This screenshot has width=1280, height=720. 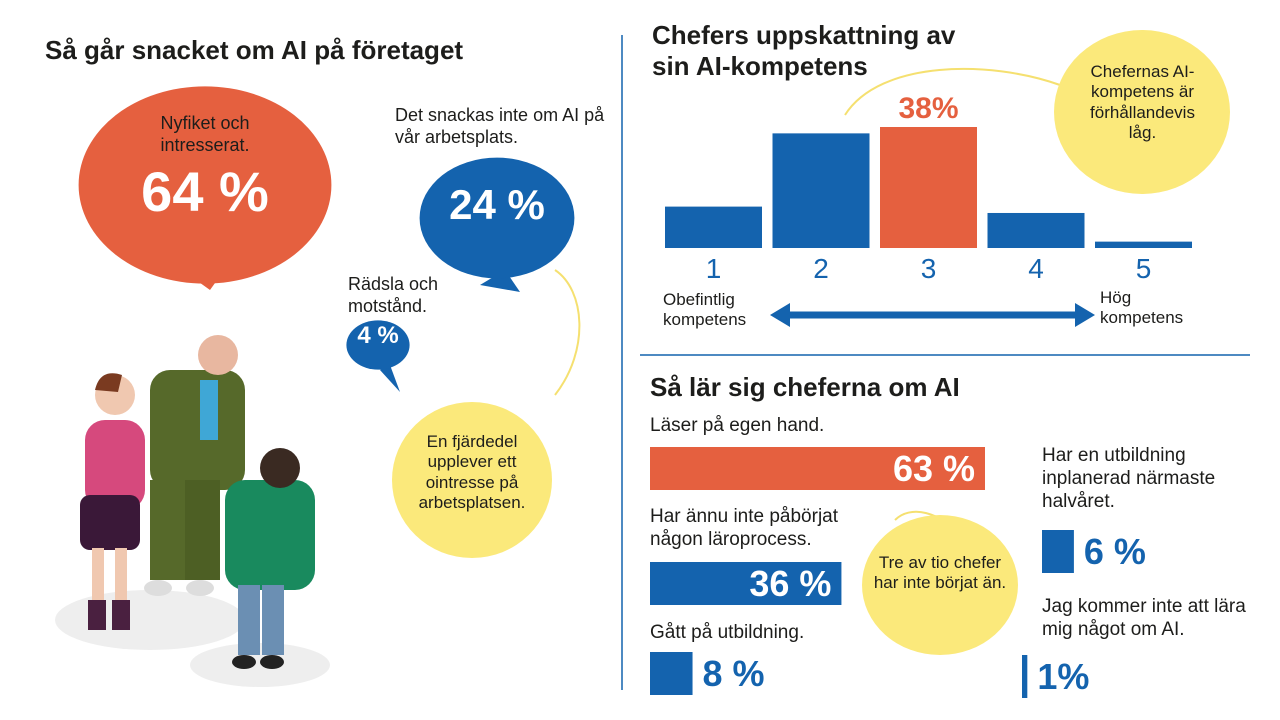 What do you see at coordinates (790, 583) in the screenshot?
I see `value-label: 36 %` at bounding box center [790, 583].